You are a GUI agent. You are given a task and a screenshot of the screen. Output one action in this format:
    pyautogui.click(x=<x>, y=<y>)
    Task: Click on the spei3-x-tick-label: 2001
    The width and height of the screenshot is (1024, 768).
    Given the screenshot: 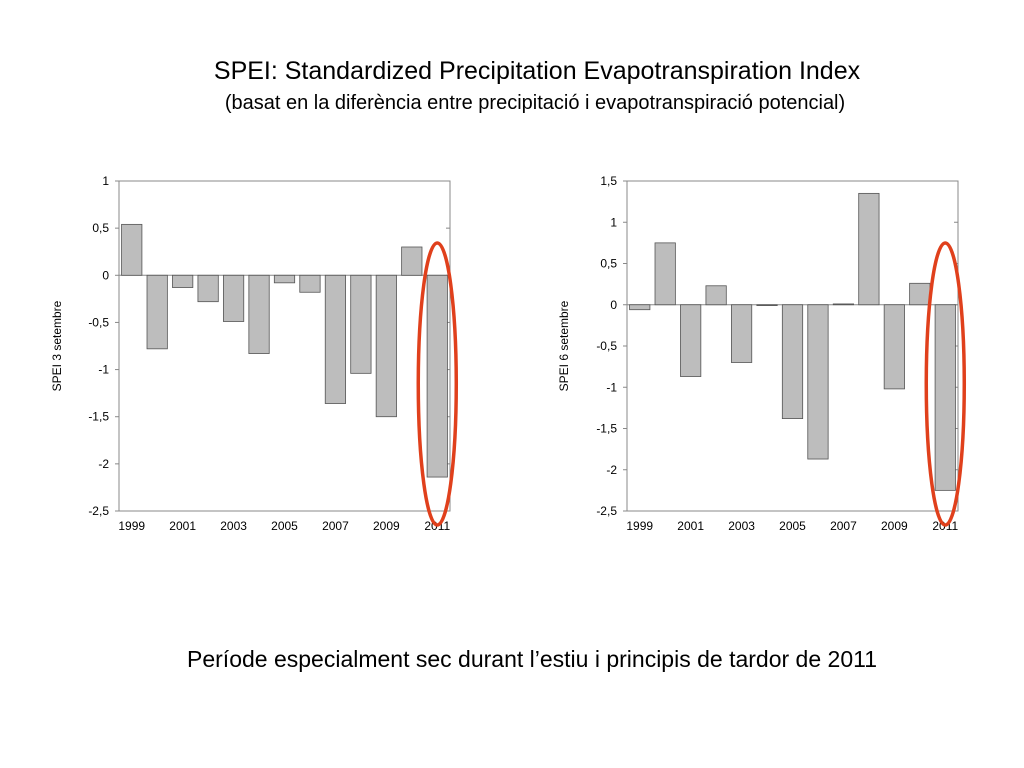 What is the action you would take?
    pyautogui.click(x=182, y=526)
    